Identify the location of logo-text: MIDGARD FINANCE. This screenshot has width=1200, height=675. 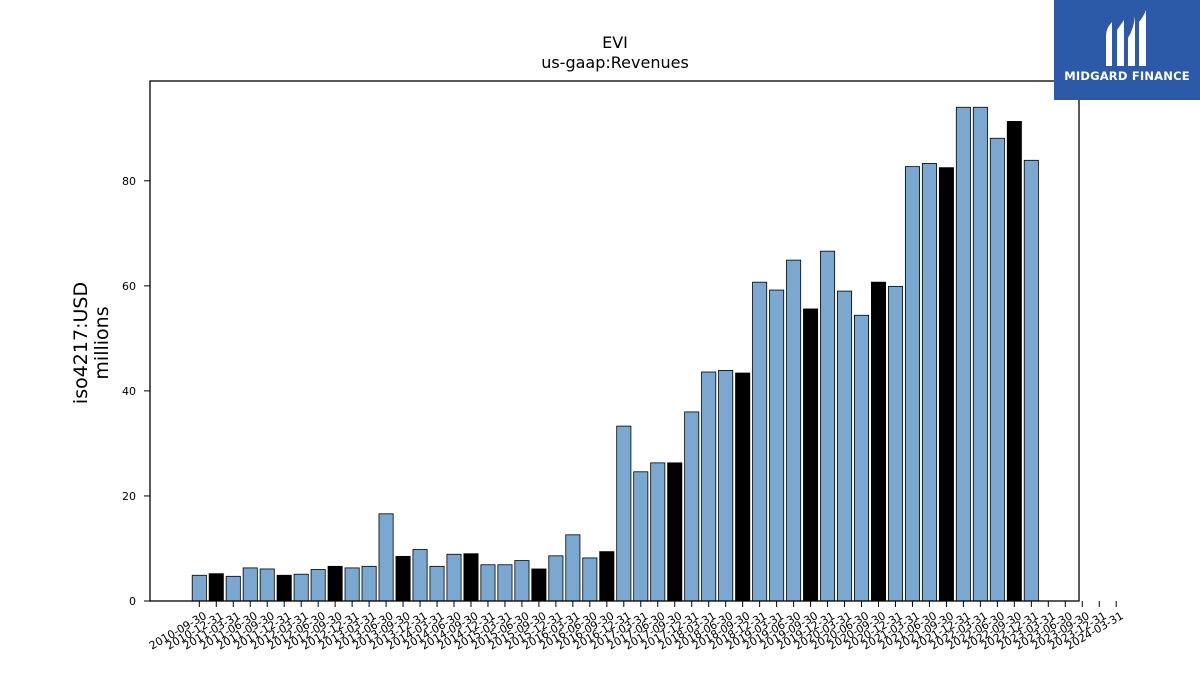
(1127, 76).